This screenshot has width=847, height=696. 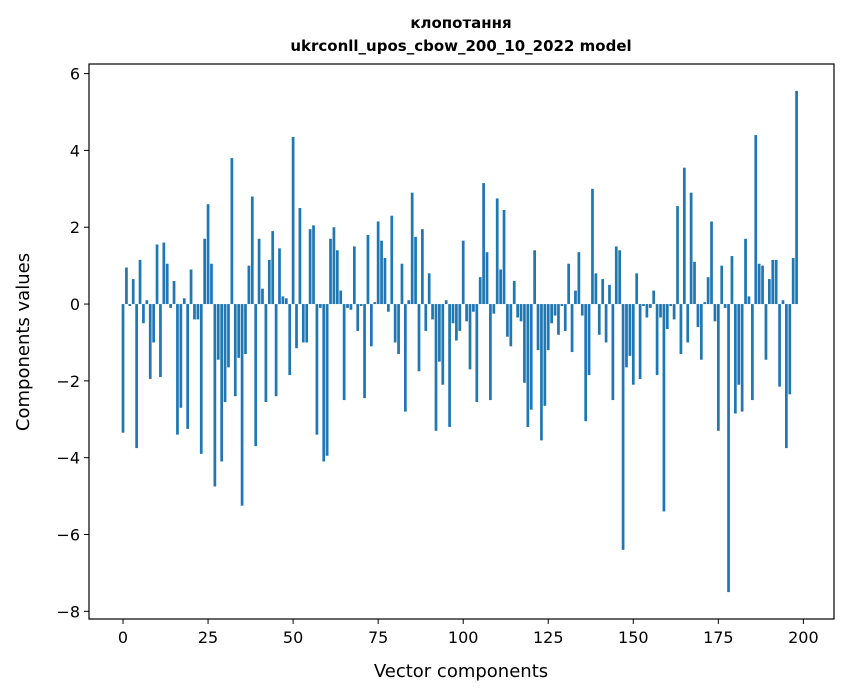 What do you see at coordinates (23, 342) in the screenshot?
I see `y-axis-label: Components values` at bounding box center [23, 342].